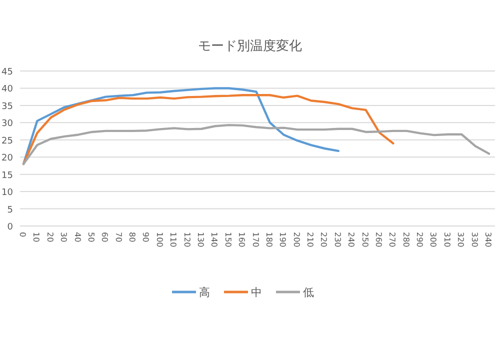 Image resolution: width=500 pixels, height=350 pixels. I want to click on x-tick-label: 220, so click(323, 240).